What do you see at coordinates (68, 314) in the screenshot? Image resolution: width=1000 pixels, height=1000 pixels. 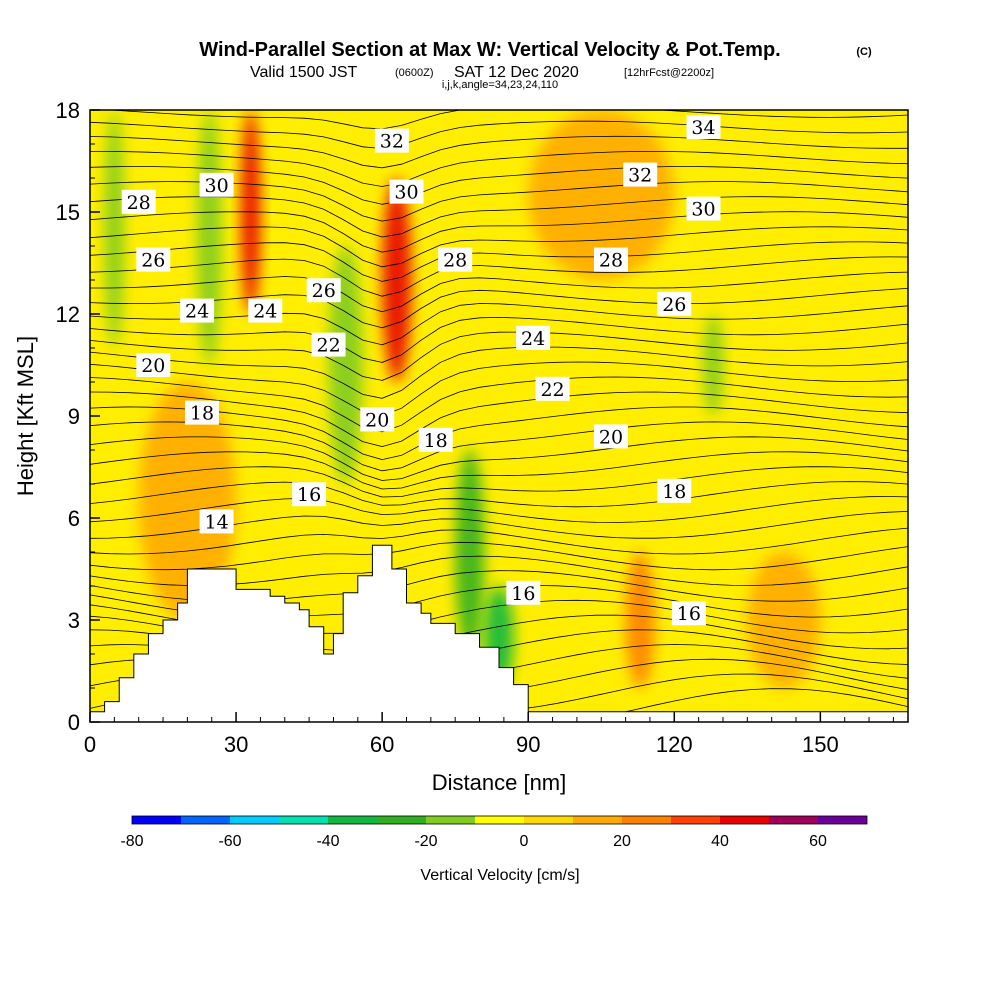 I see `y-tick-label: 12` at bounding box center [68, 314].